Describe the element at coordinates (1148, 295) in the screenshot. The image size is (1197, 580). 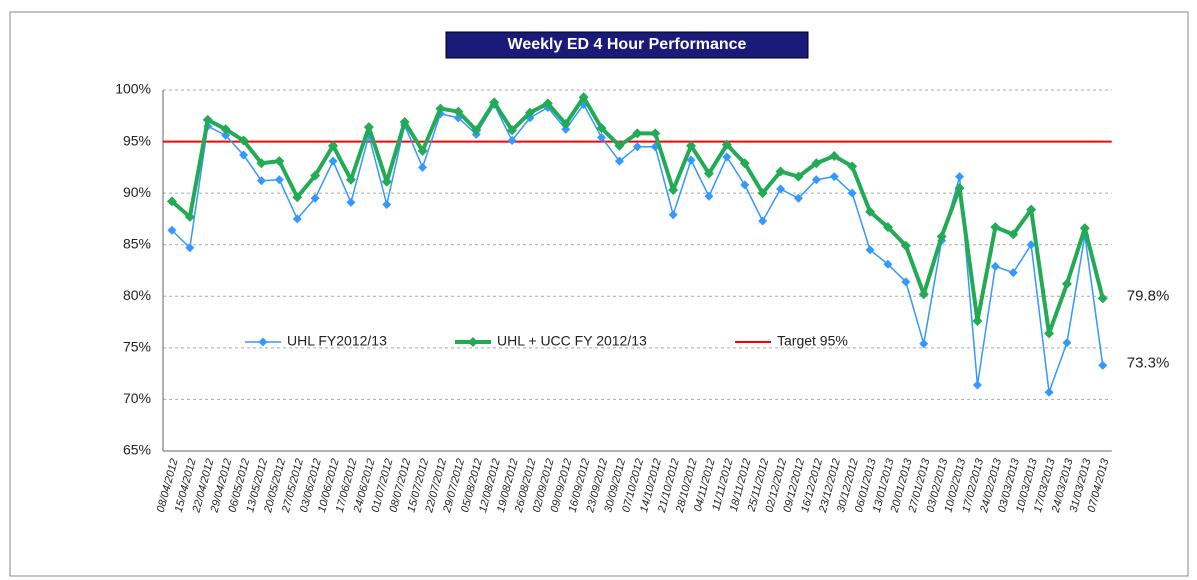
I see `value-label: 79.8%` at that location.